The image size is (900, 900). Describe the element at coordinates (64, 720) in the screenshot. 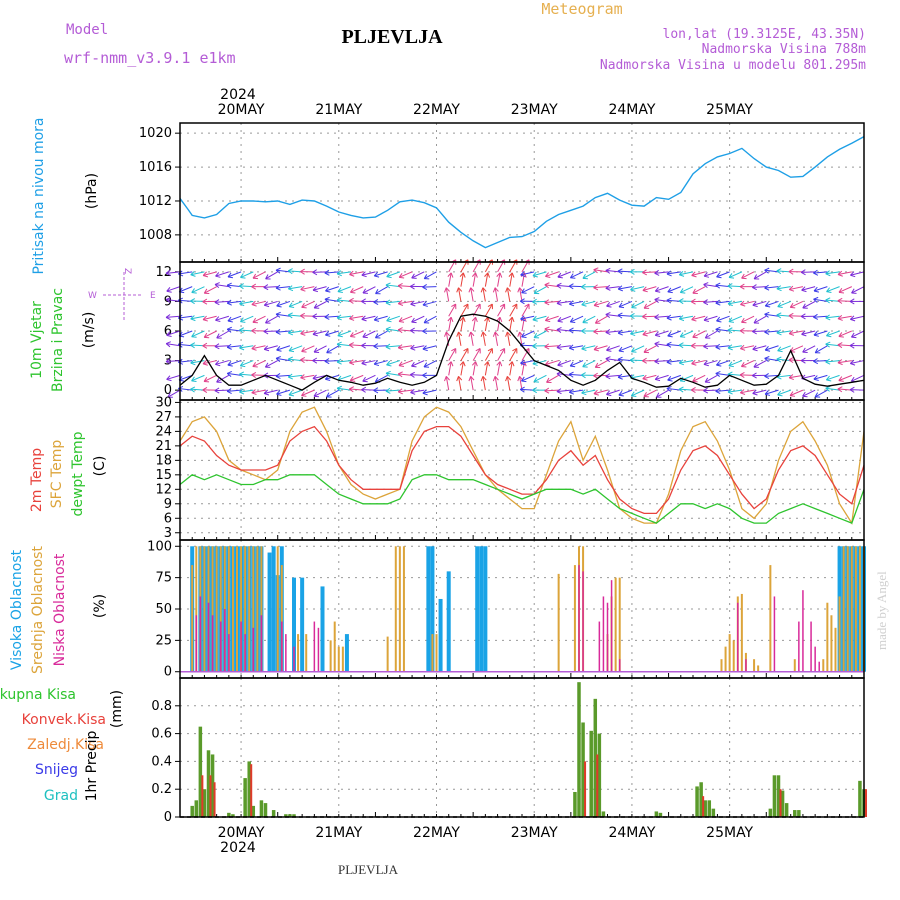

I see `legend-convective-rain: Konvek.Kisa` at that location.